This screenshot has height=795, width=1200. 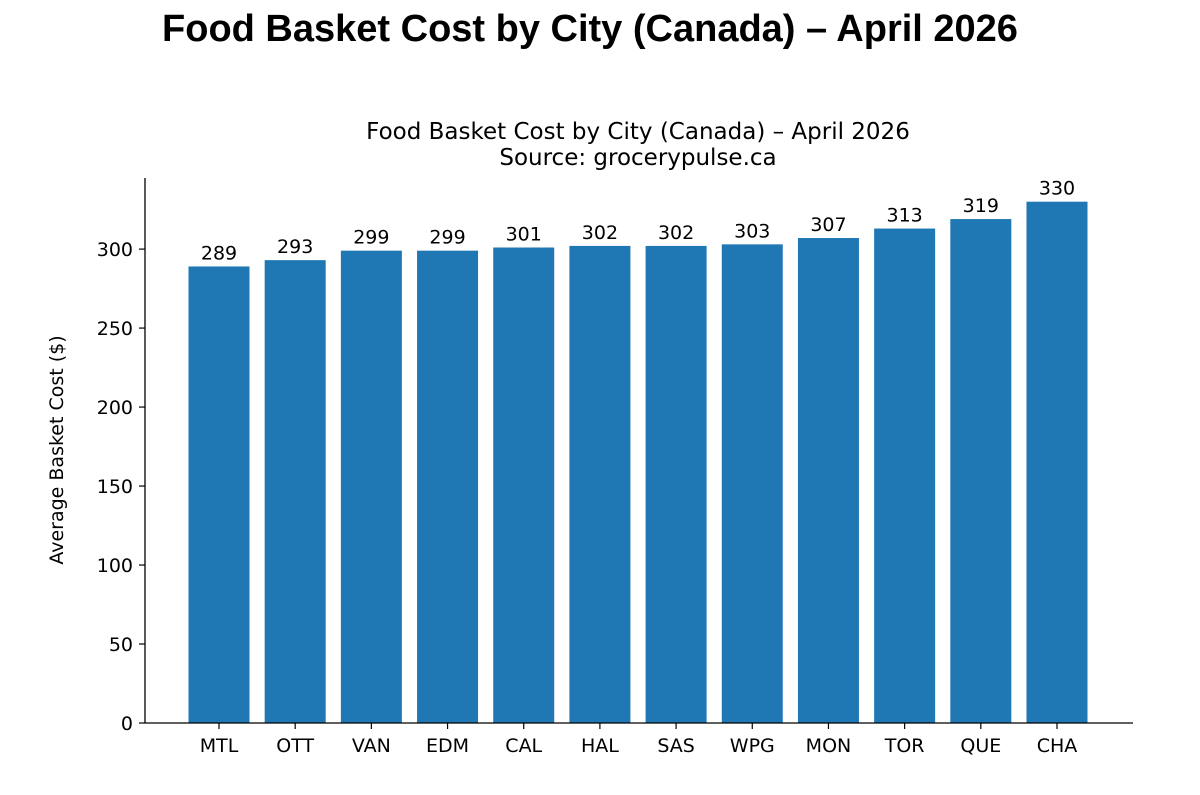 What do you see at coordinates (1057, 189) in the screenshot?
I see `data-label-cha: 330` at bounding box center [1057, 189].